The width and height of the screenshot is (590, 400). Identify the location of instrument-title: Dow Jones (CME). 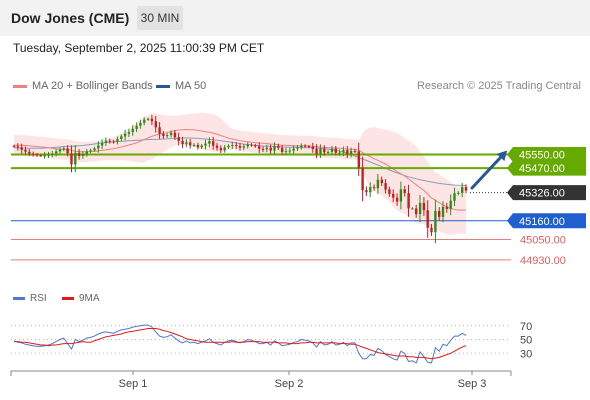
(70, 18).